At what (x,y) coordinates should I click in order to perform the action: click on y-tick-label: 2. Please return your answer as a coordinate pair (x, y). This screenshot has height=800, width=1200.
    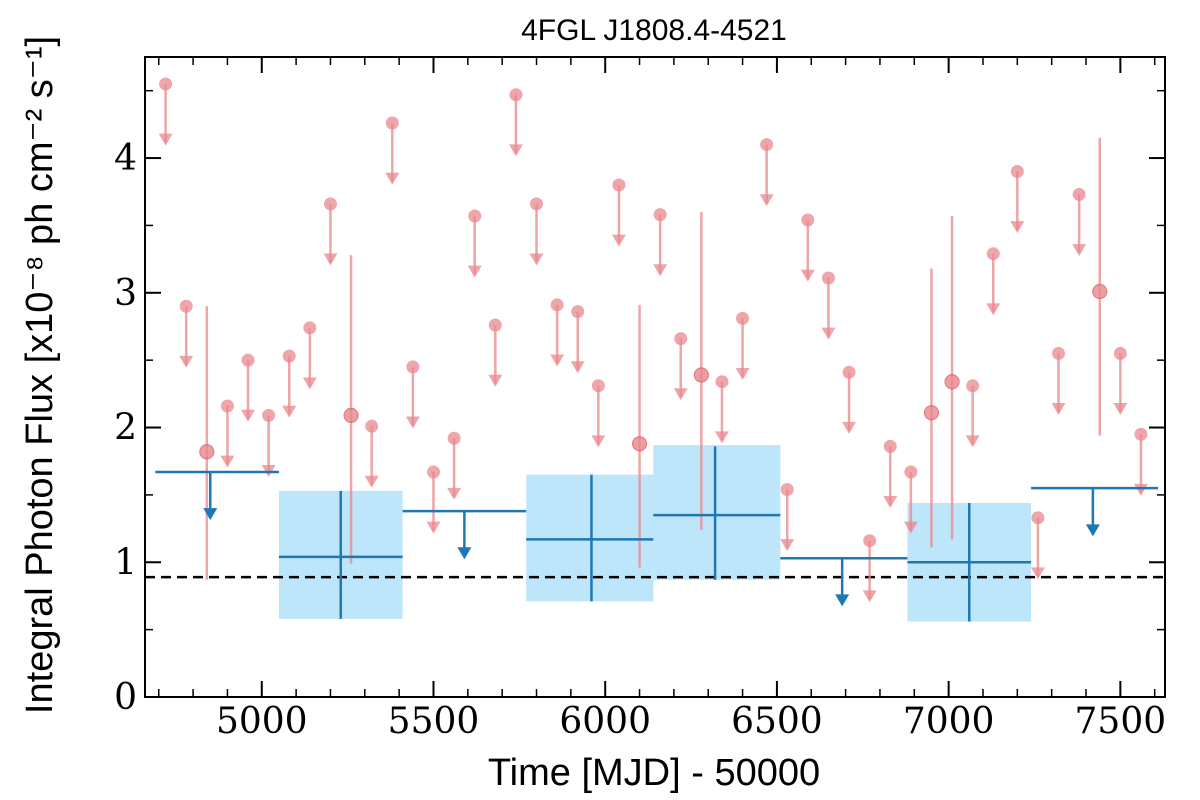
    Looking at the image, I should click on (125, 428).